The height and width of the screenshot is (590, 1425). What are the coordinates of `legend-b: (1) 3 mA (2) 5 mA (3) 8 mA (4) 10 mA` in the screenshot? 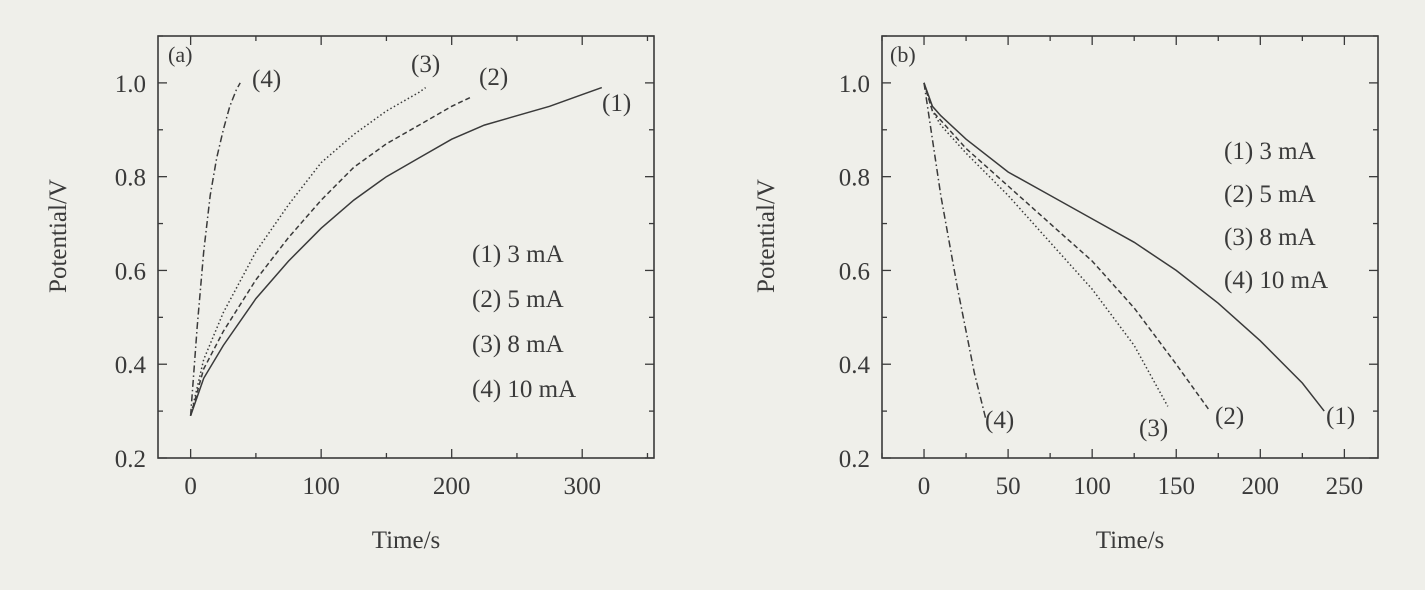 It's located at (1276, 216).